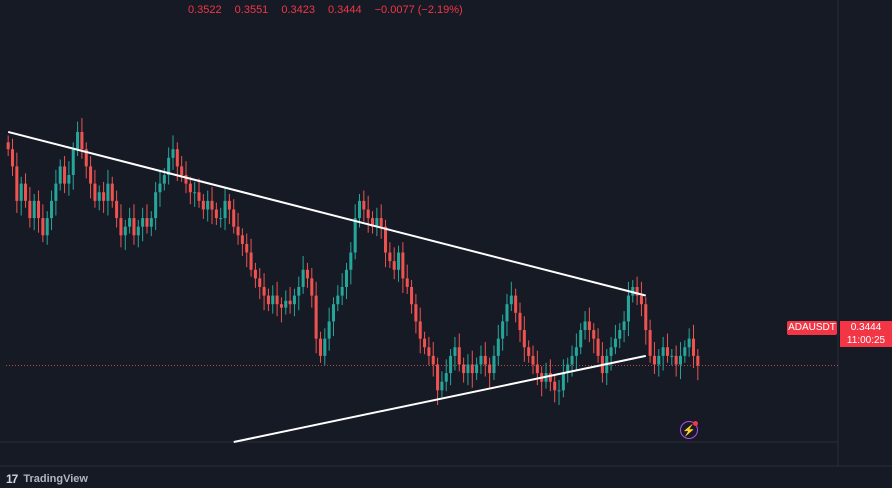 This screenshot has height=488, width=892. I want to click on notification-dot, so click(695, 423).